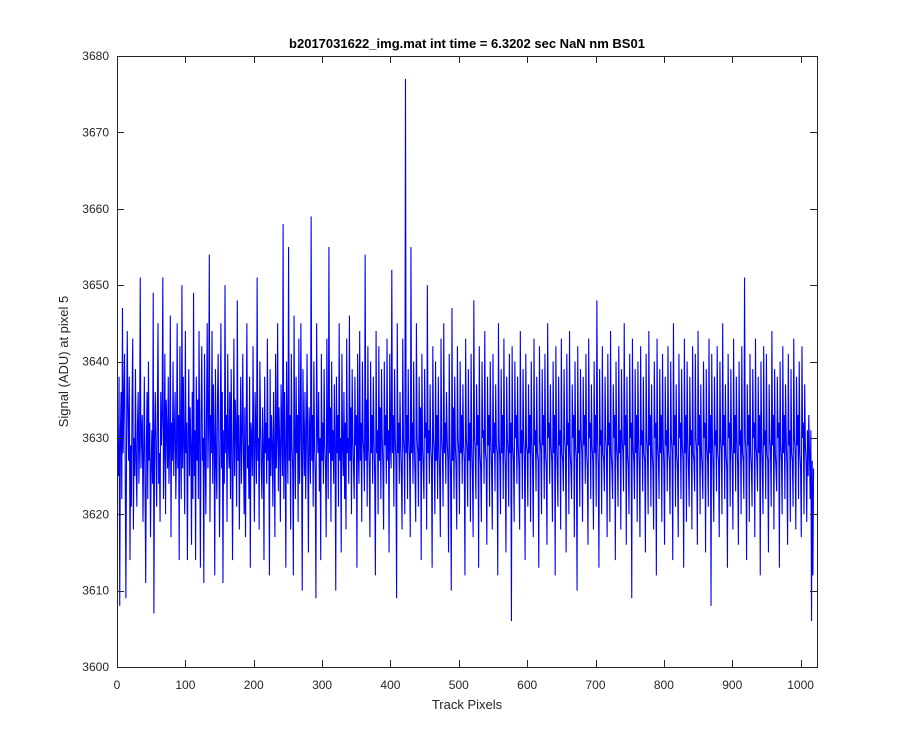  I want to click on y-tick-label: 3610, so click(95, 591).